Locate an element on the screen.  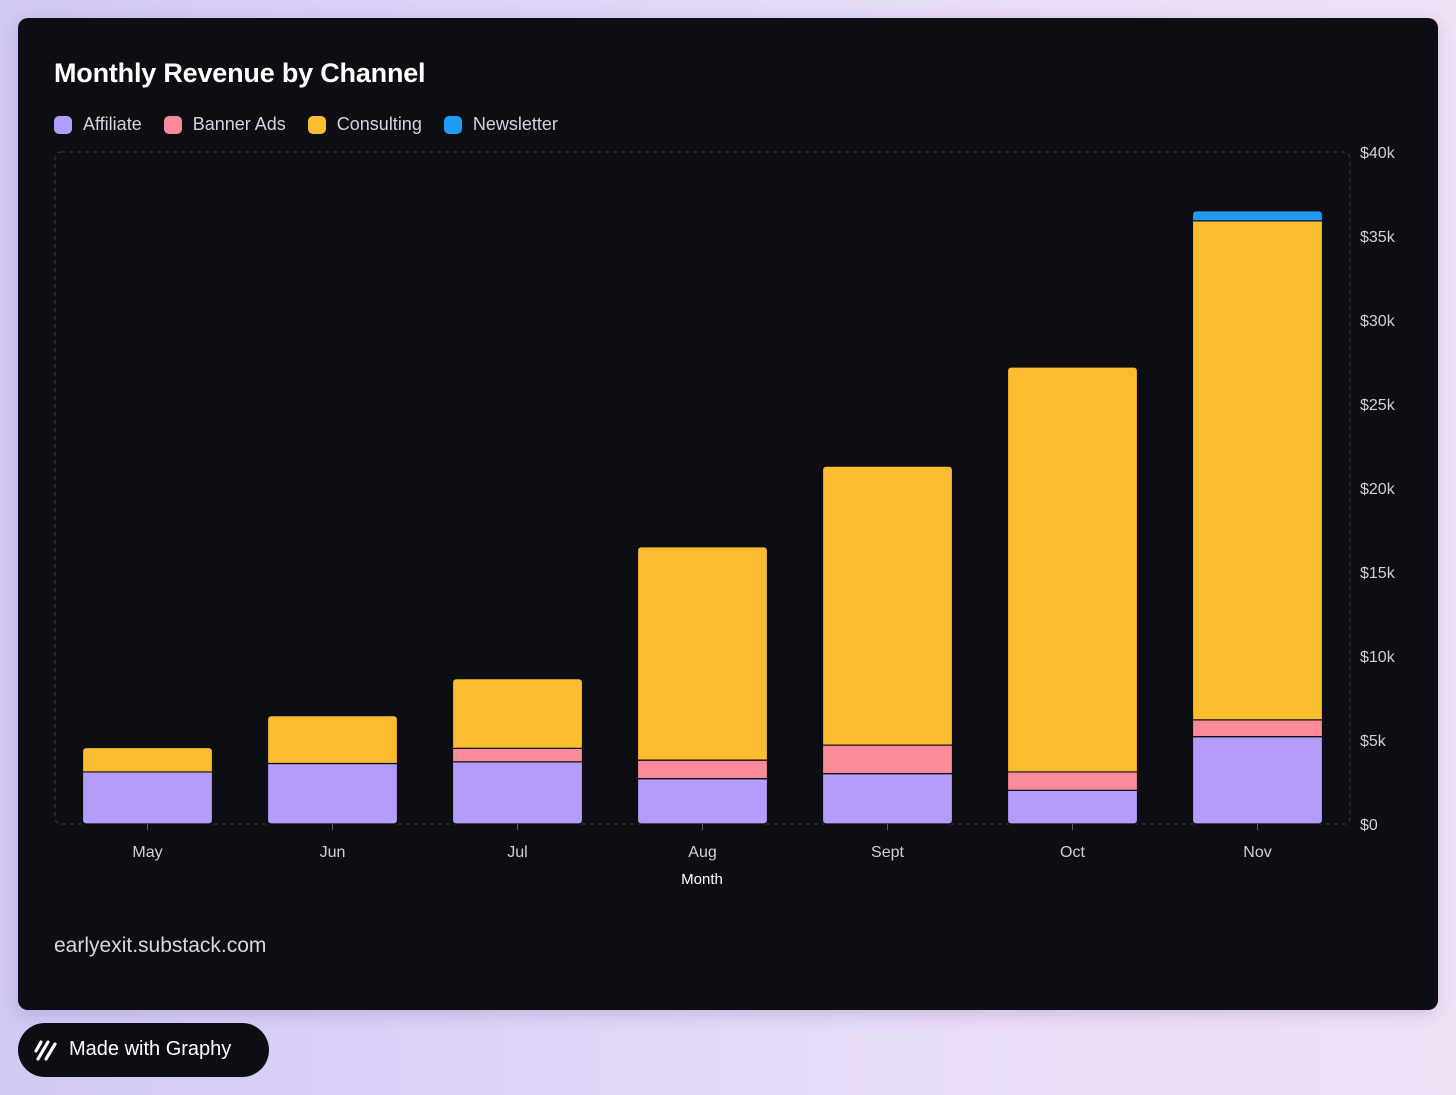
x-tick-label-may: May is located at coordinates (147, 852).